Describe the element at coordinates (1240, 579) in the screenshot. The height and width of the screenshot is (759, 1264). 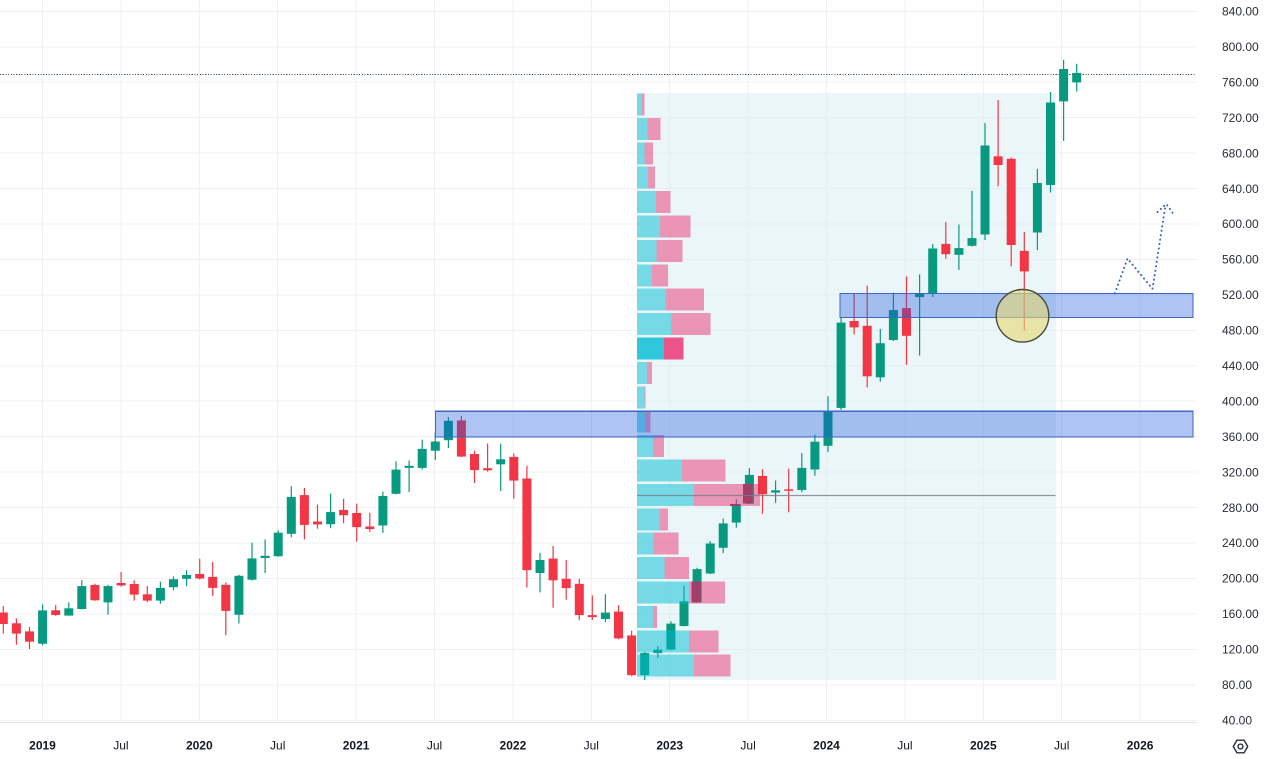
I see `svg-text: 200.00` at that location.